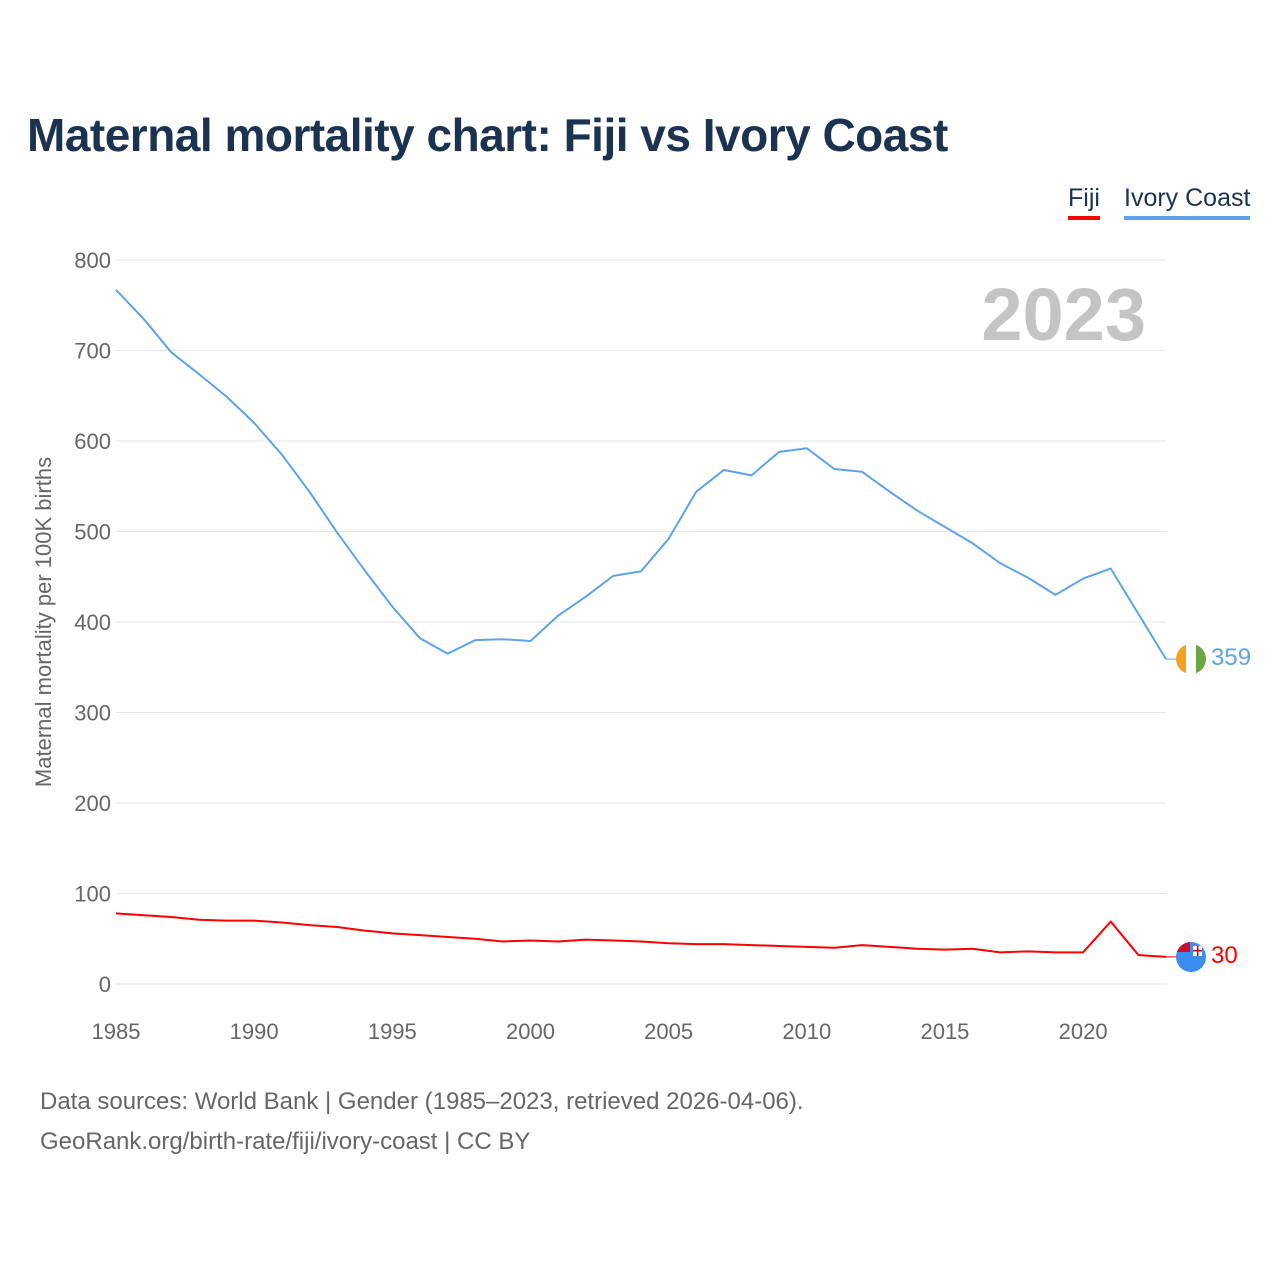  Describe the element at coordinates (92, 441) in the screenshot. I see `y-tick-label: 600` at that location.